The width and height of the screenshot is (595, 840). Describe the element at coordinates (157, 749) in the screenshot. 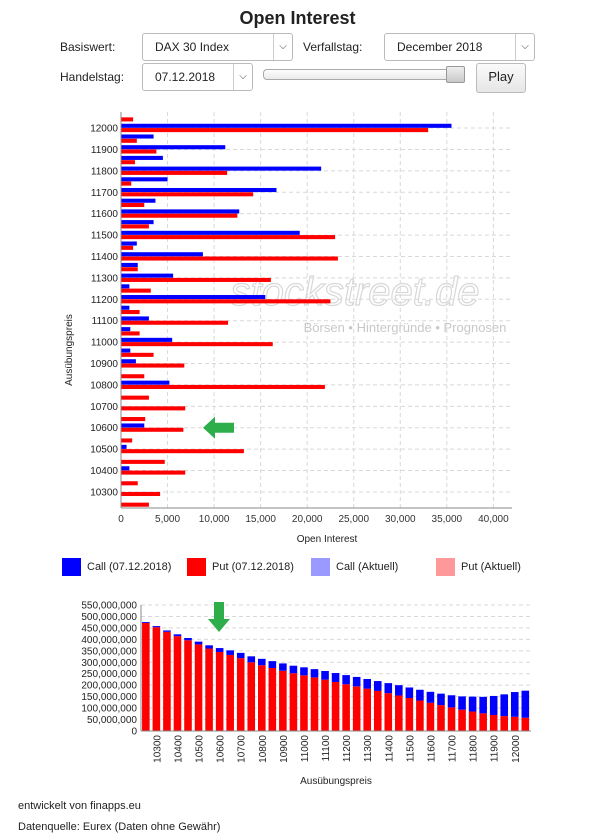

I see `x-tick-label: 10300` at that location.